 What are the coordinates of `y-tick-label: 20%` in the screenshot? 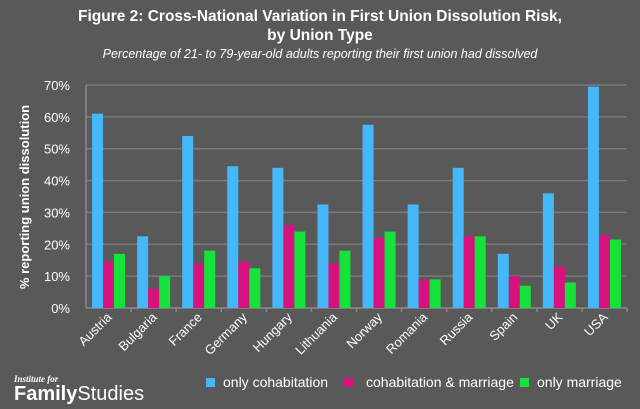 It's located at (57, 244).